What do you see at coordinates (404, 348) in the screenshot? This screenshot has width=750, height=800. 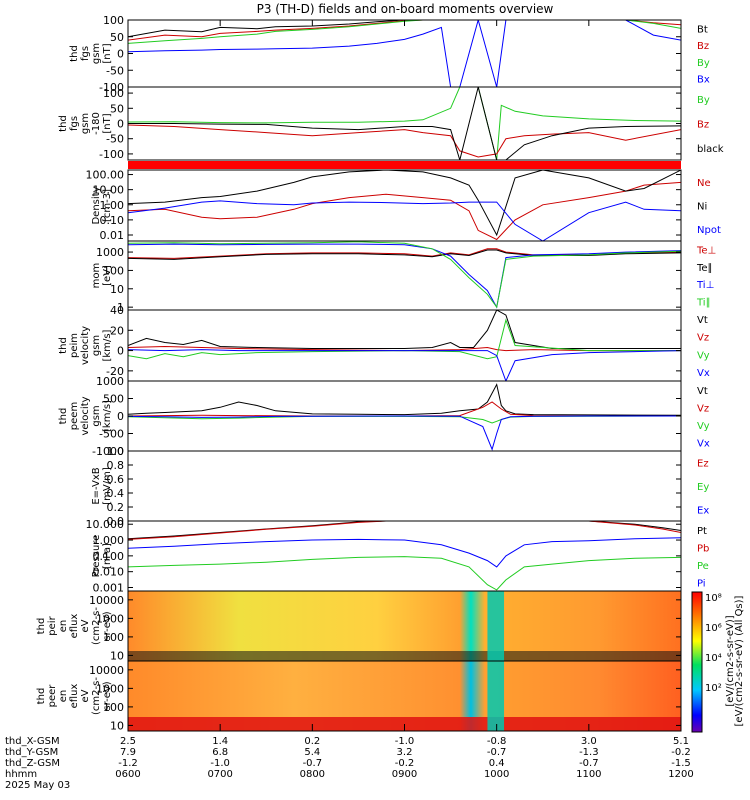 I see `series-line-Vz` at bounding box center [404, 348].